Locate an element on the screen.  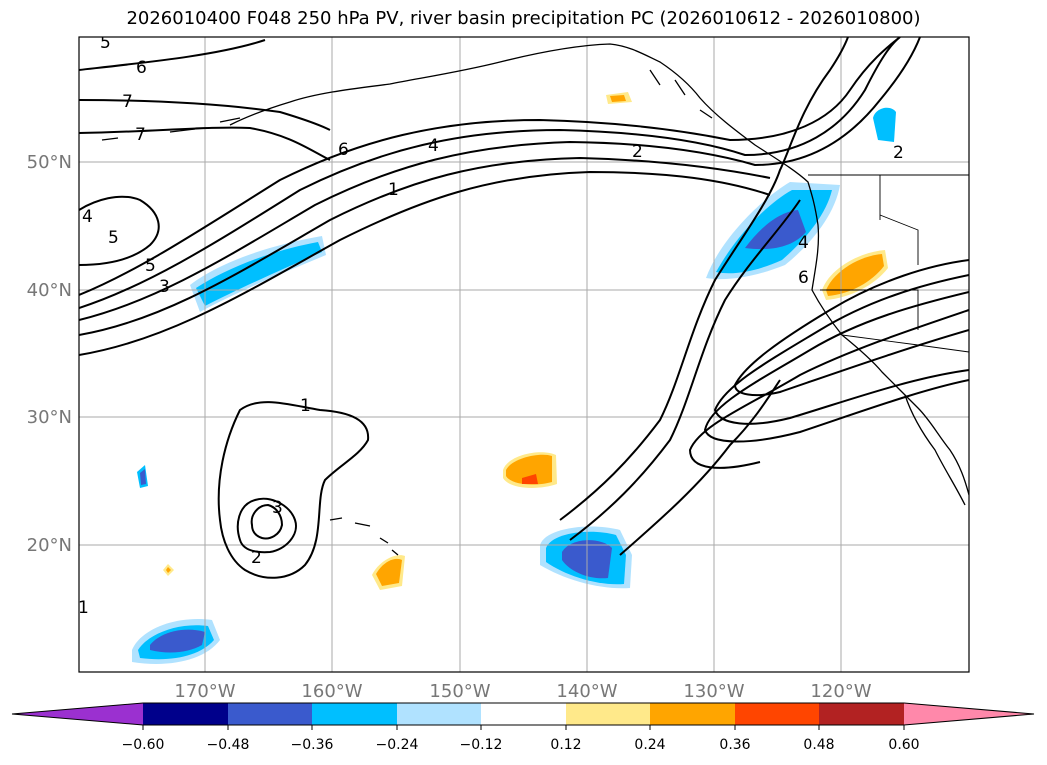
latitude-labels: 50°N 40°N 30°N 20°N is located at coordinates (49, 354).